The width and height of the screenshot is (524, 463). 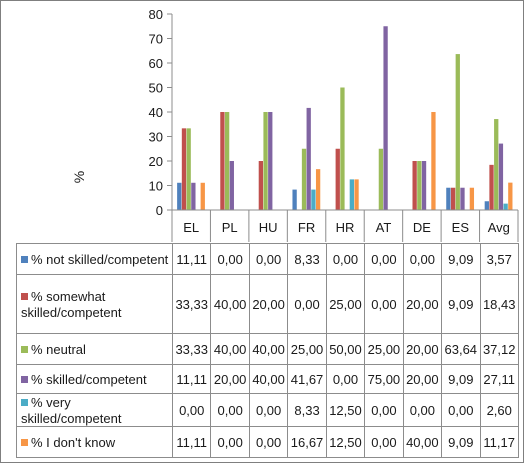 What do you see at coordinates (499, 349) in the screenshot?
I see `data-cell: 37,12` at bounding box center [499, 349].